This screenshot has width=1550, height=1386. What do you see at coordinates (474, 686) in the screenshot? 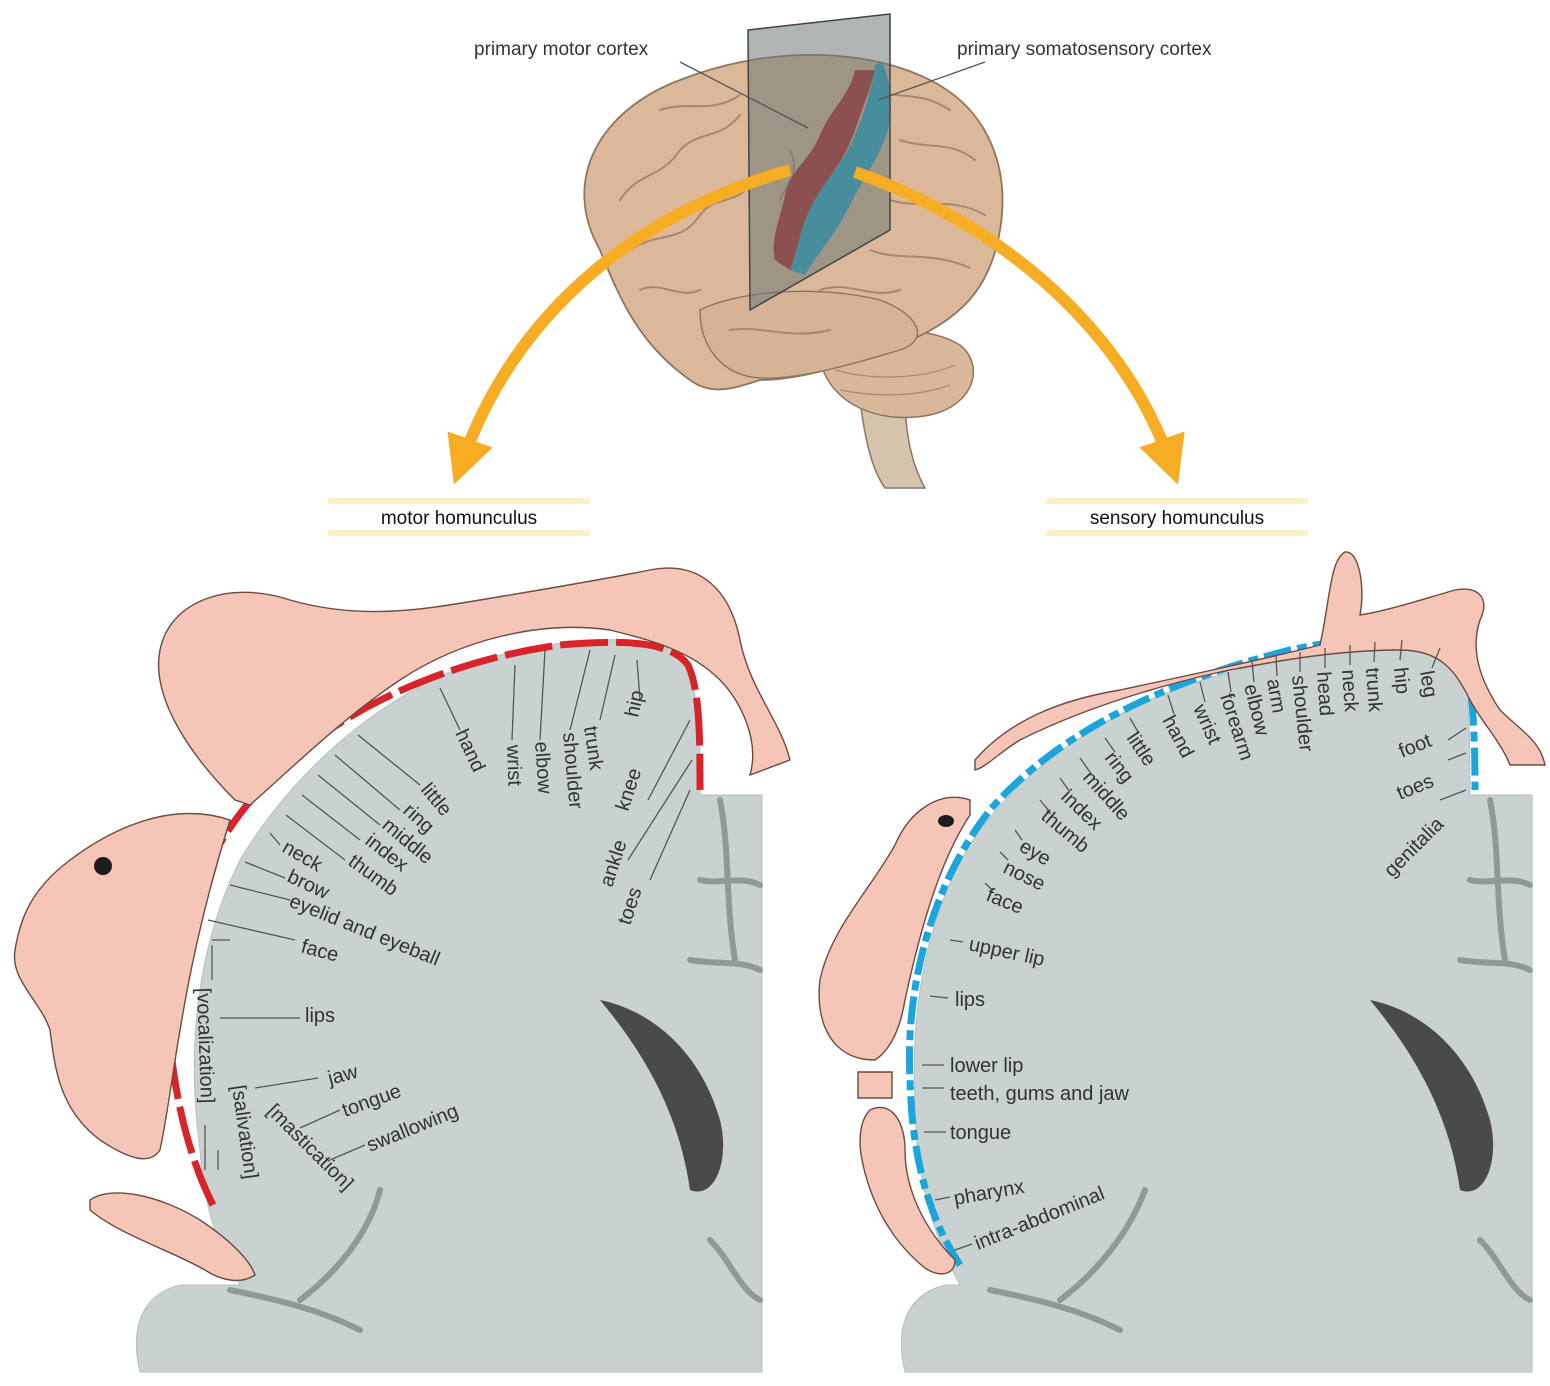
I see `motor-homunculus-hand` at bounding box center [474, 686].